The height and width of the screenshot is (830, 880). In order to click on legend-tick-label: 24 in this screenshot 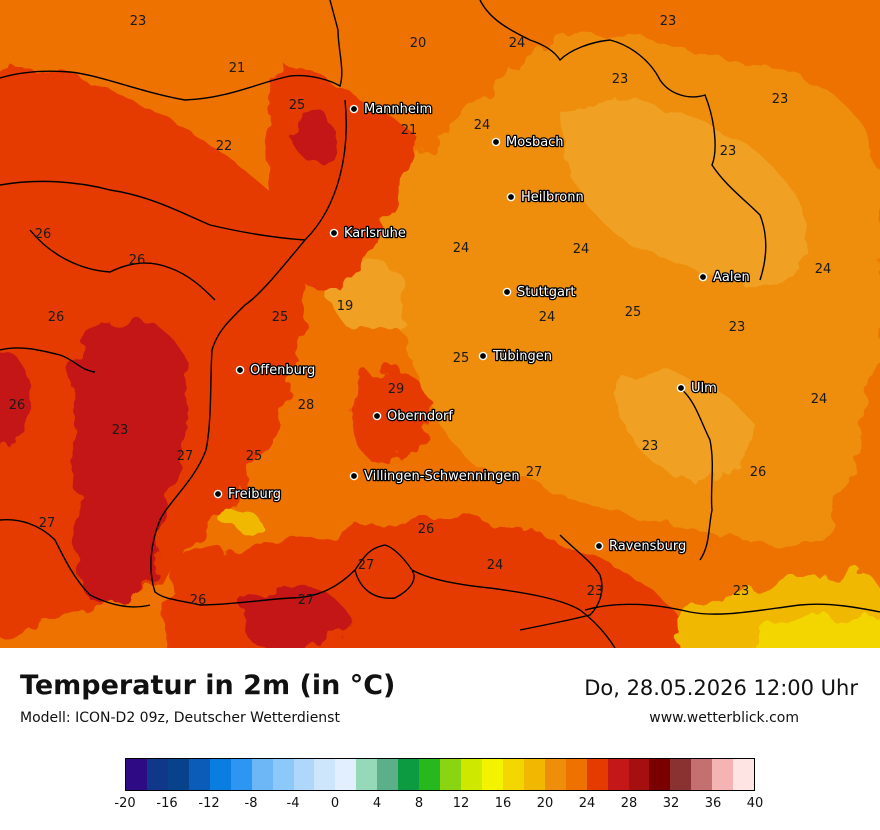, I will do `click(587, 803)`.